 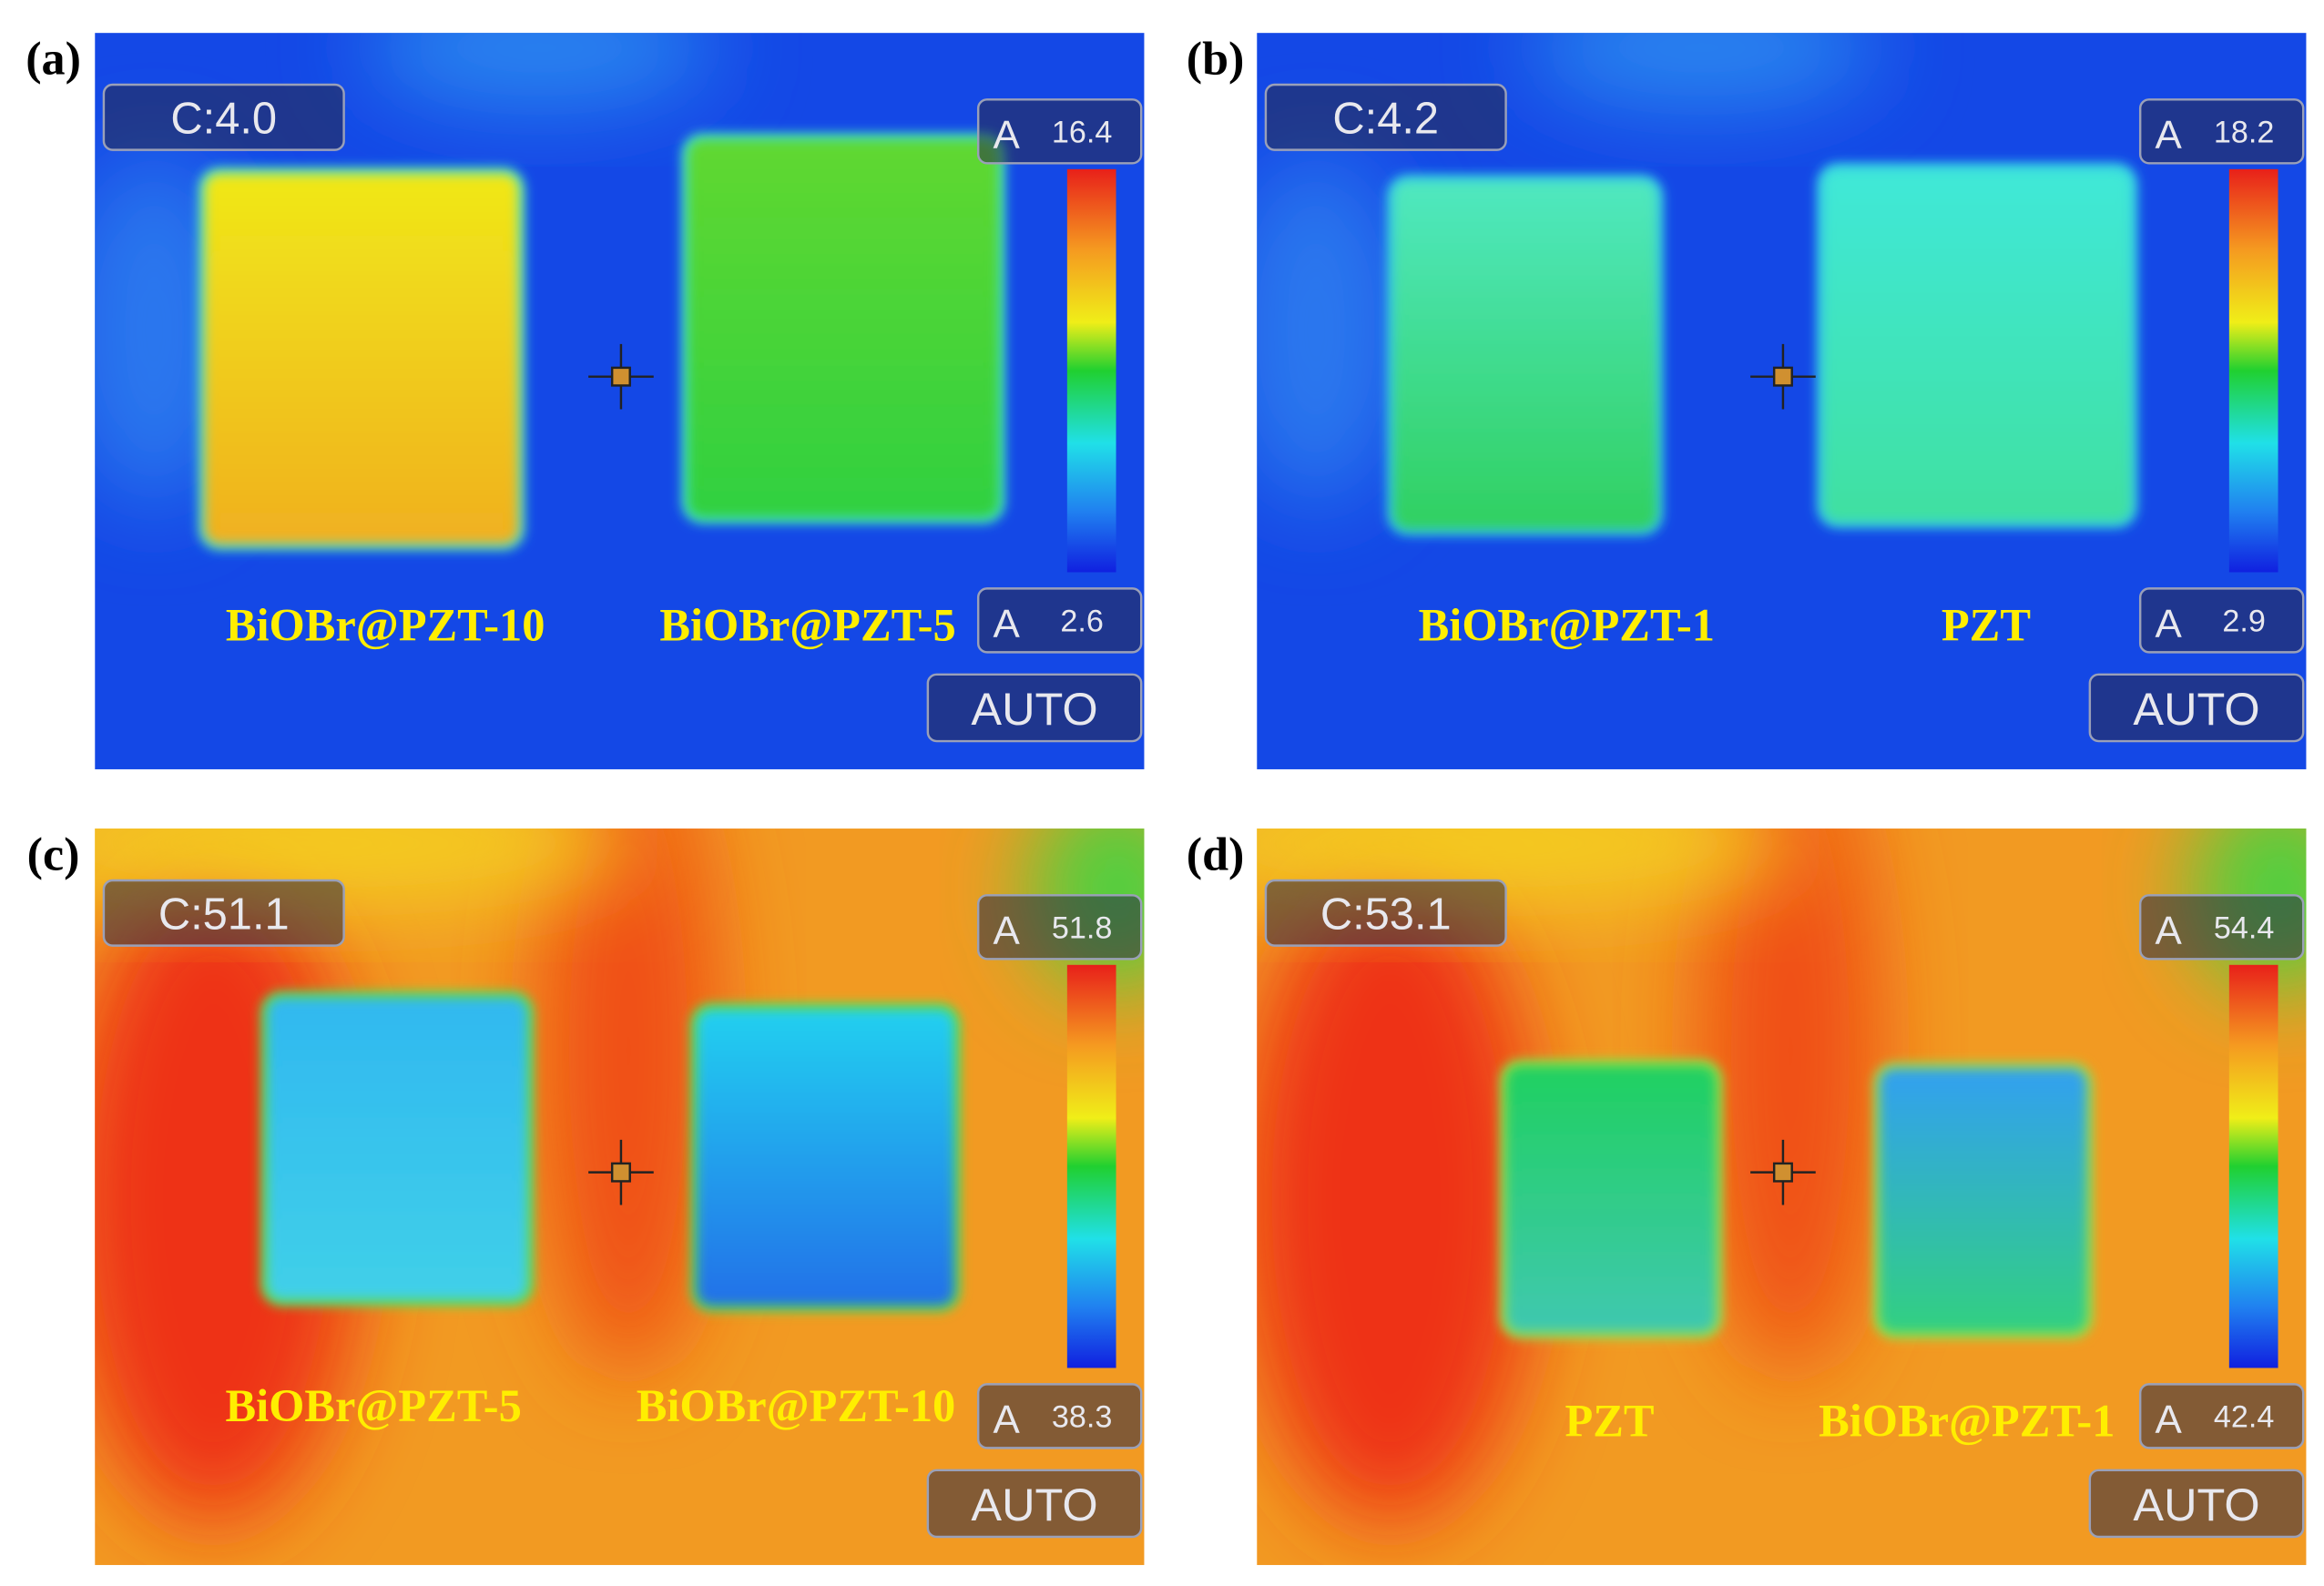 I want to click on center-reading: C:4.0, so click(x=223, y=119).